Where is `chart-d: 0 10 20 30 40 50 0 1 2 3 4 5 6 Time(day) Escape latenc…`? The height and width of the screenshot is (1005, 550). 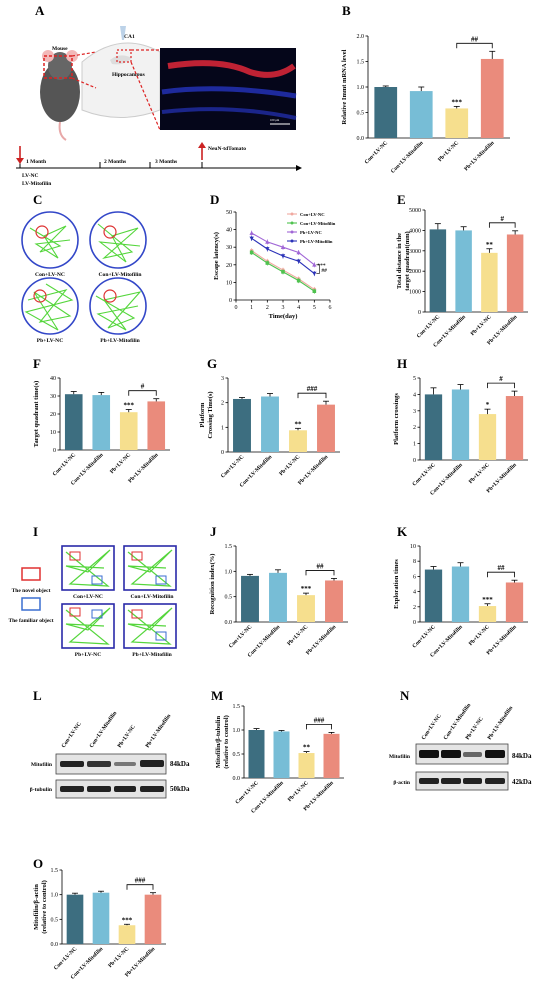
chart-d: 0 10 20 30 40 50 0 1 2 3 4 5 6 Time(day) Escape latenc… is located at coordinates (274, 265).